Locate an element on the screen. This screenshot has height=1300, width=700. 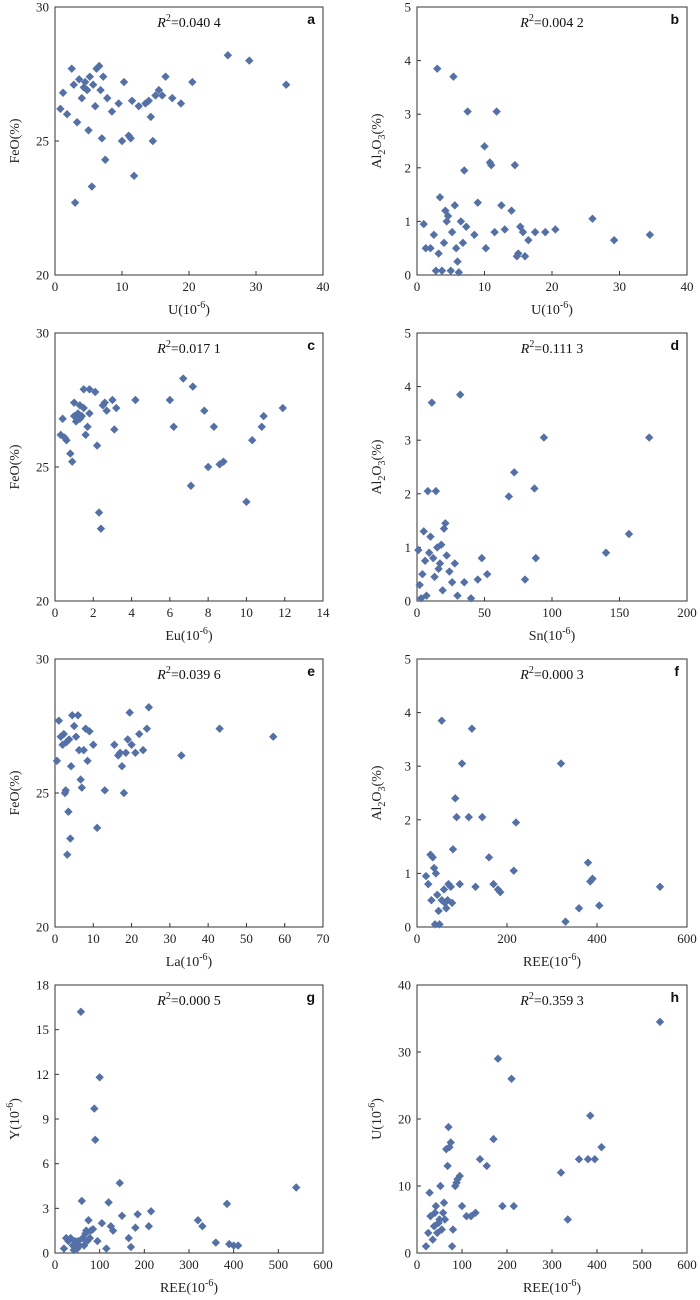
y-tick-label: 0 is located at coordinates (408, 275).